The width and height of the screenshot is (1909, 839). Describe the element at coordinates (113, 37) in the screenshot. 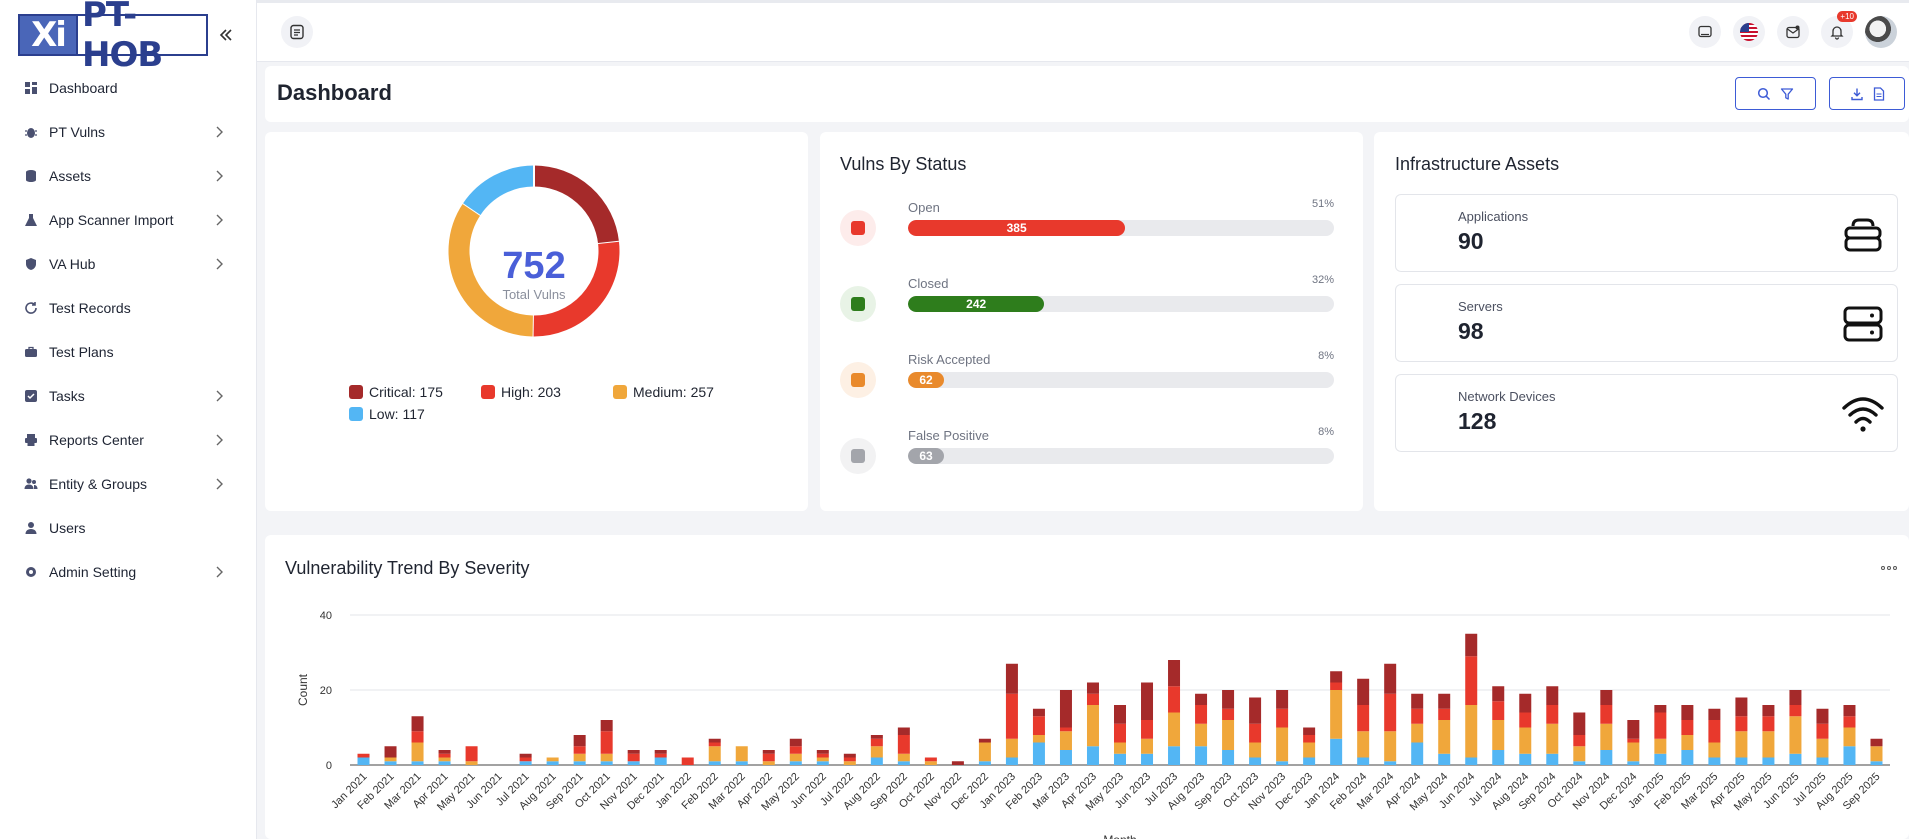

I see `logo: Xi PT-HOB` at that location.